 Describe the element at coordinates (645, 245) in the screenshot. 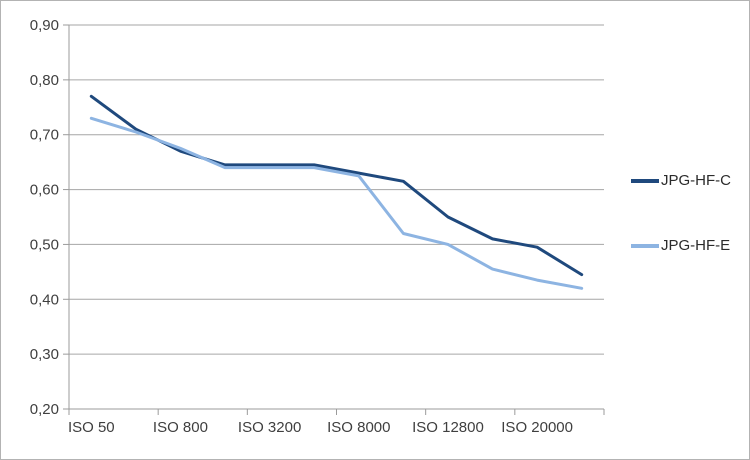

I see `legend-line-swatch-jpg-hf-e` at that location.